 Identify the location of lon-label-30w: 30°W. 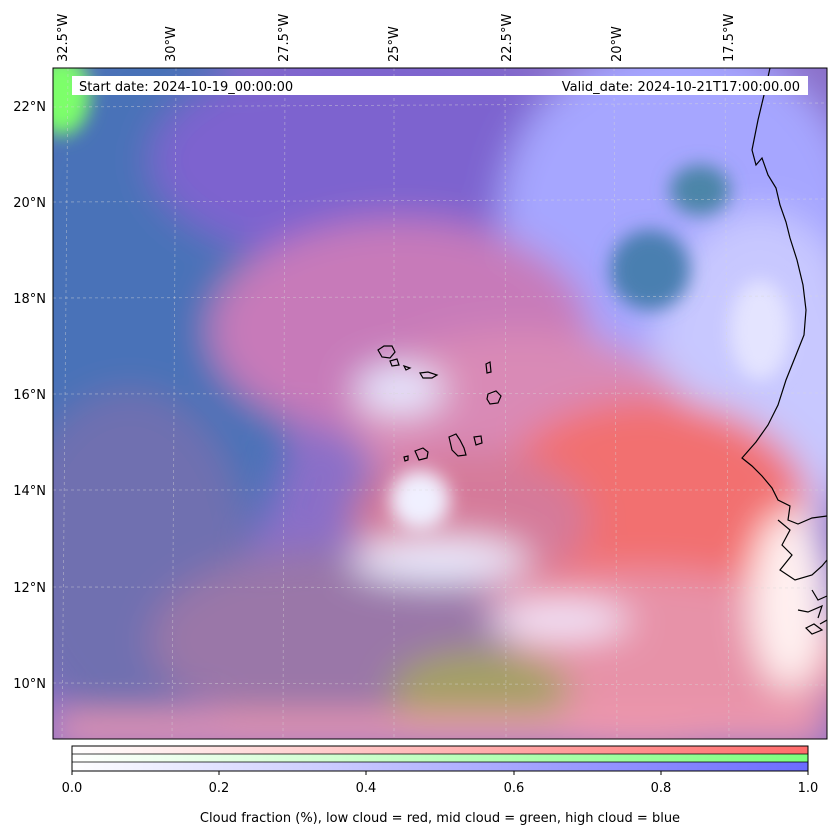
(171, 44).